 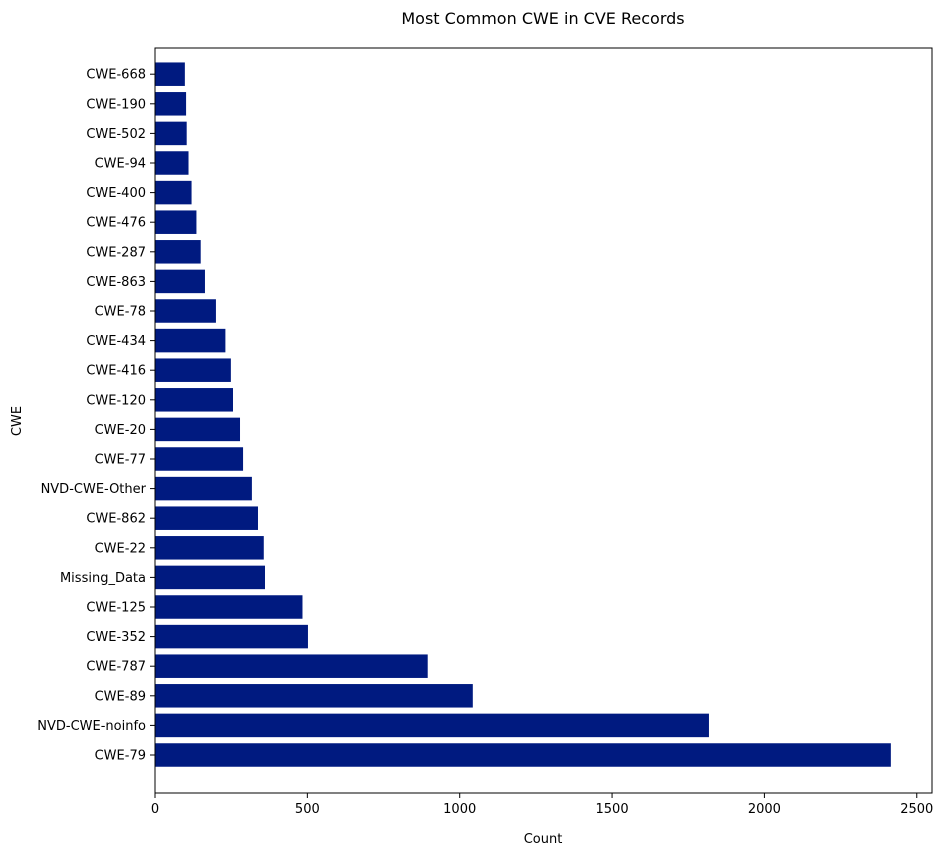 What do you see at coordinates (120, 548) in the screenshot?
I see `y-tick-label: CWE-22` at bounding box center [120, 548].